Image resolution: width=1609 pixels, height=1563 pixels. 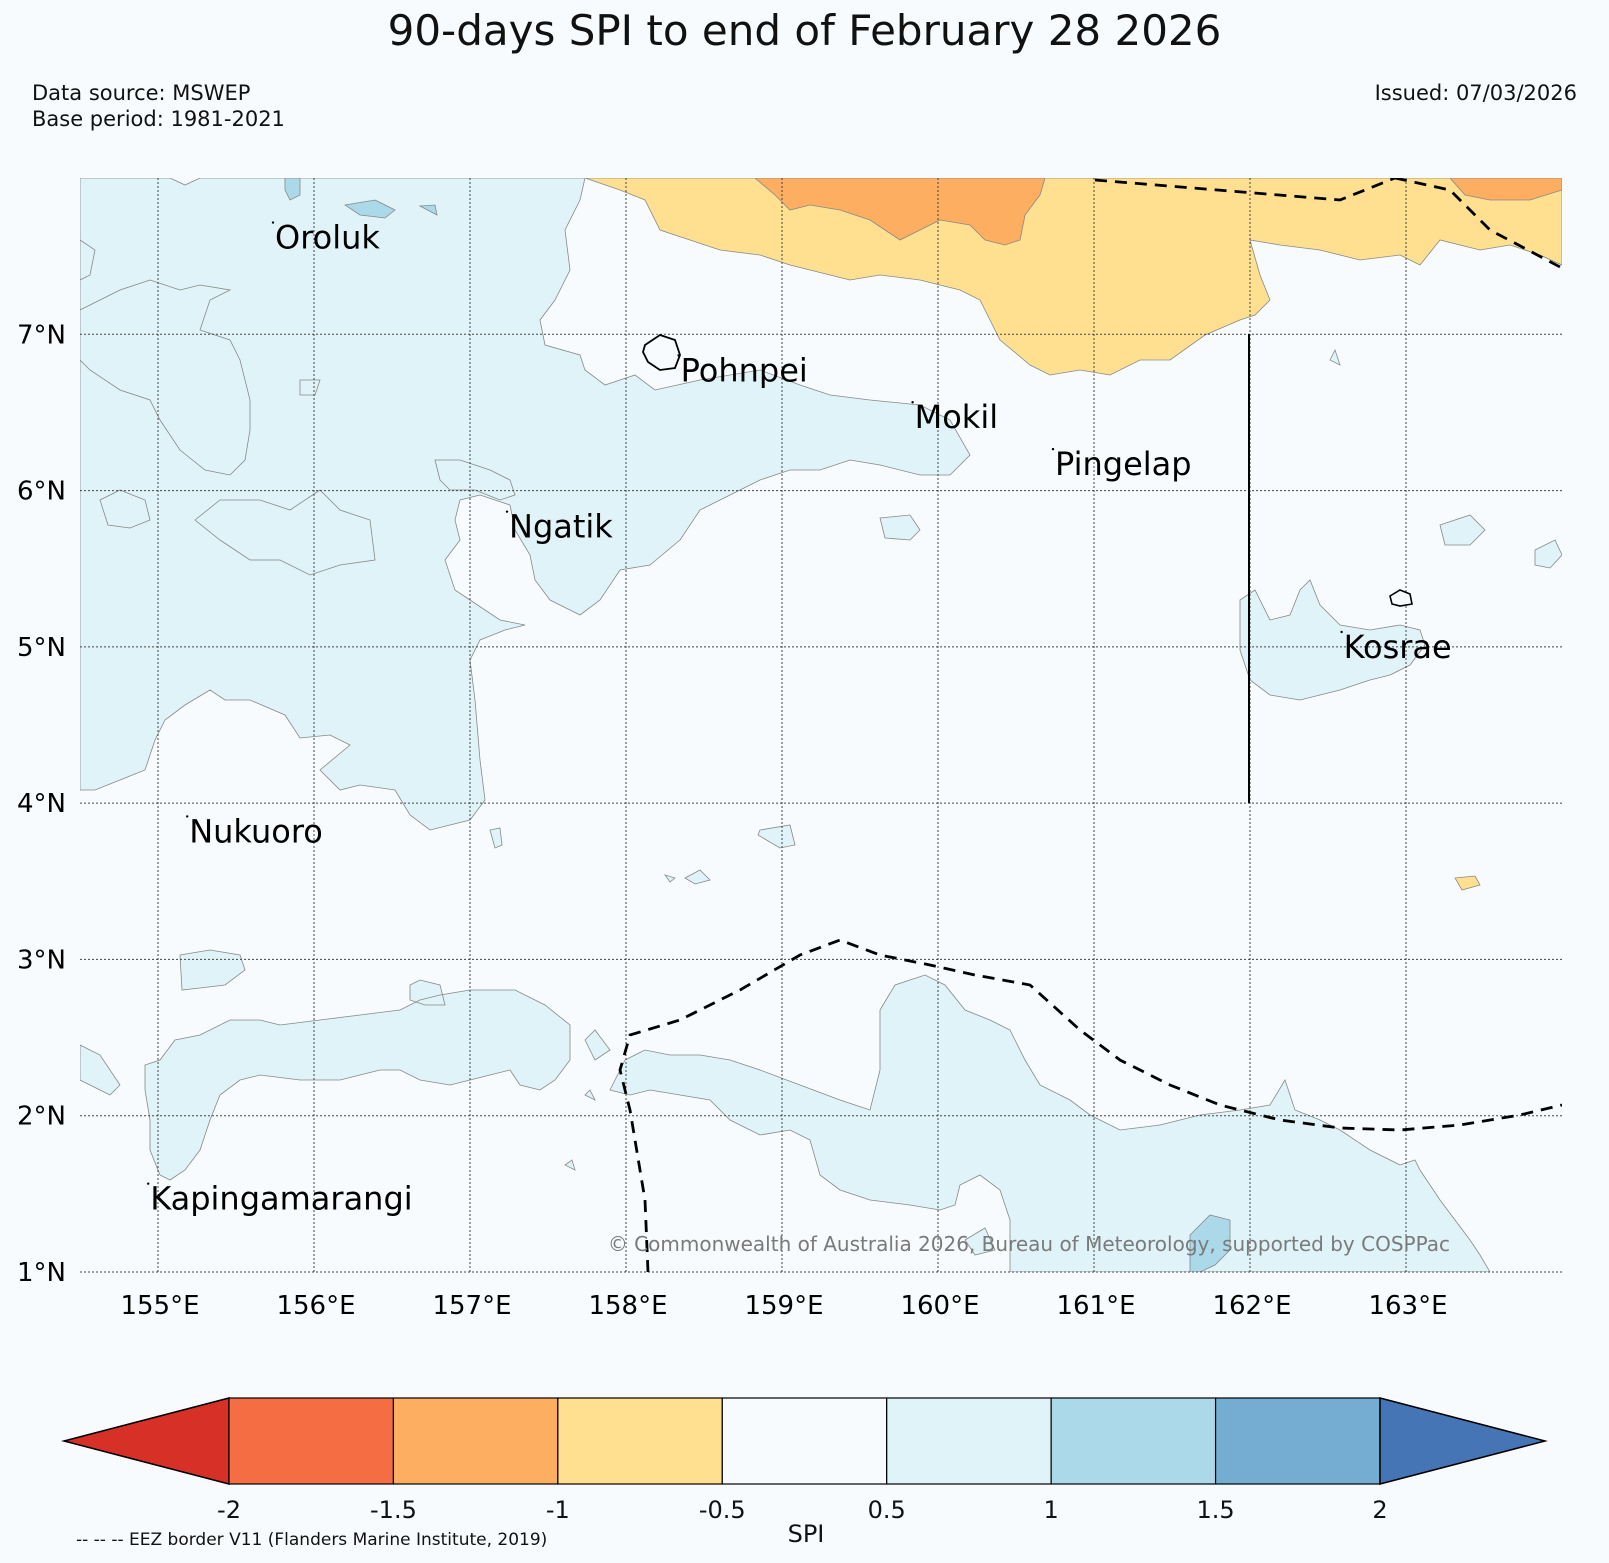 What do you see at coordinates (886, 1510) in the screenshot?
I see `colorbar-tick-label: 0.5` at bounding box center [886, 1510].